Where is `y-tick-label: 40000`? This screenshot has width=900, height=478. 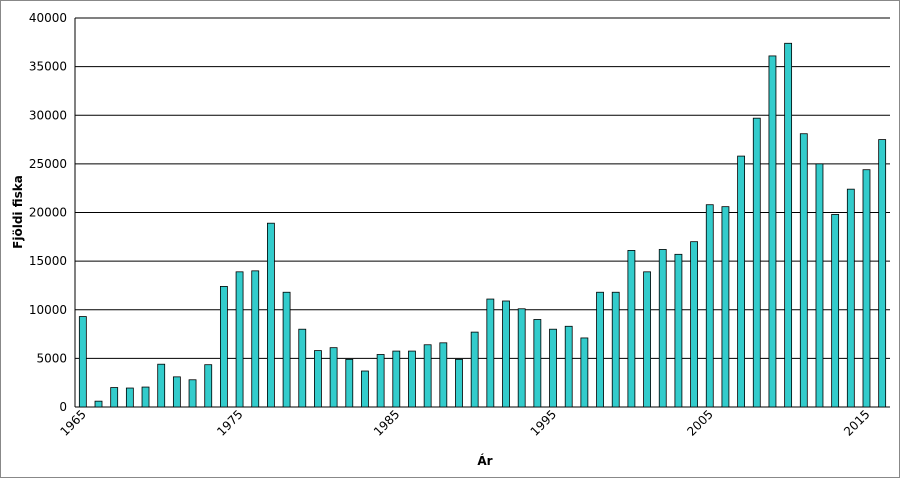
y-tick-label: 40000 is located at coordinates (48, 18).